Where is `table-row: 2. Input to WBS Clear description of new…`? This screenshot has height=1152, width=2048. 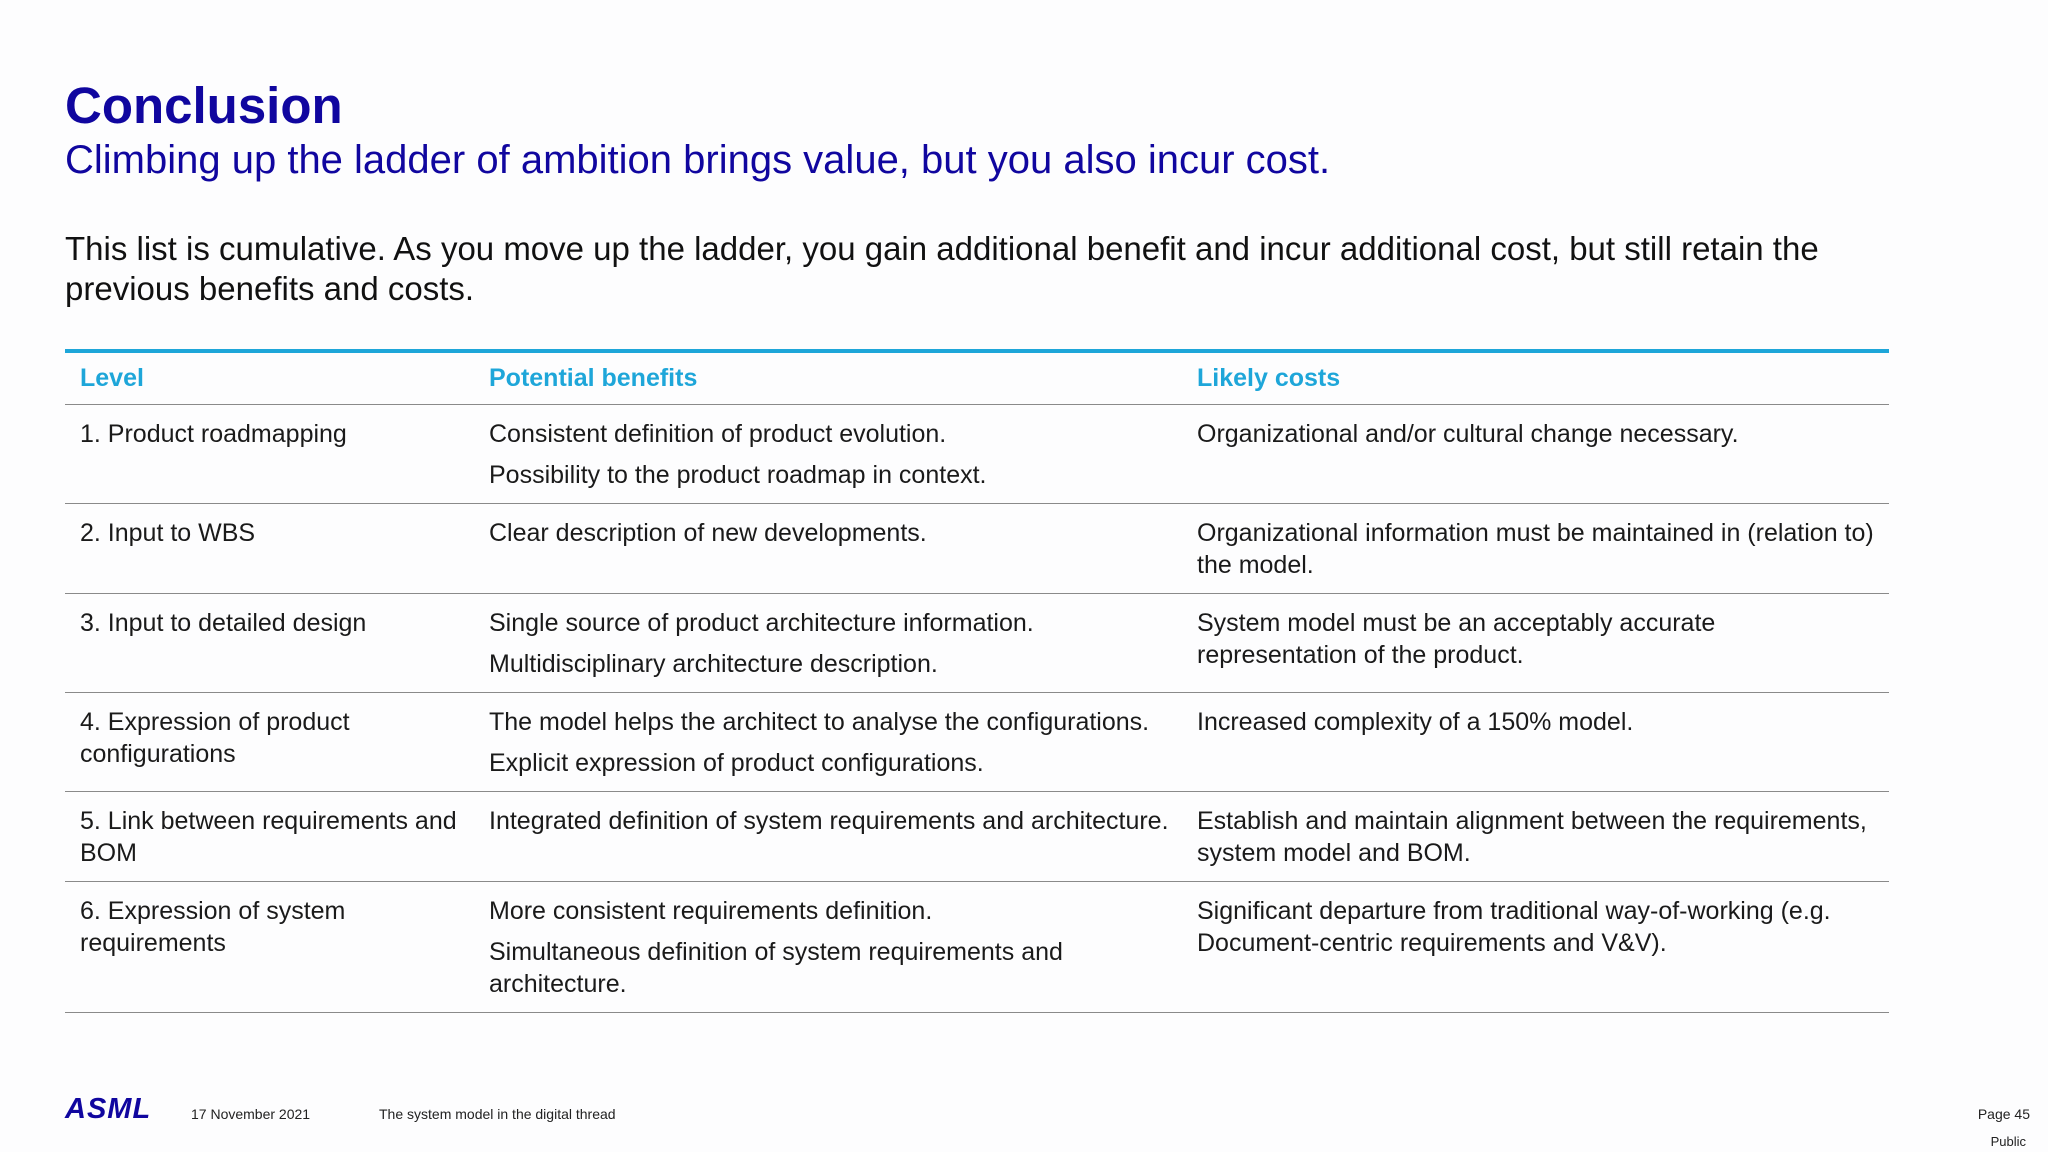 table-row: 2. Input to WBS Clear description of new… is located at coordinates (977, 548).